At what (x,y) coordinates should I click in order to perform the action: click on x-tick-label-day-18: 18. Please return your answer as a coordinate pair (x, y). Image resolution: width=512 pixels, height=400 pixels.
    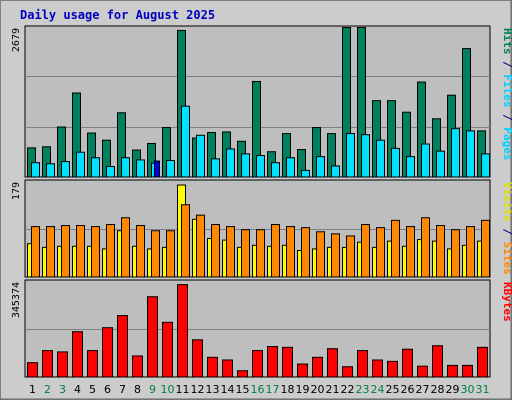
    Looking at the image, I should click on (288, 389).